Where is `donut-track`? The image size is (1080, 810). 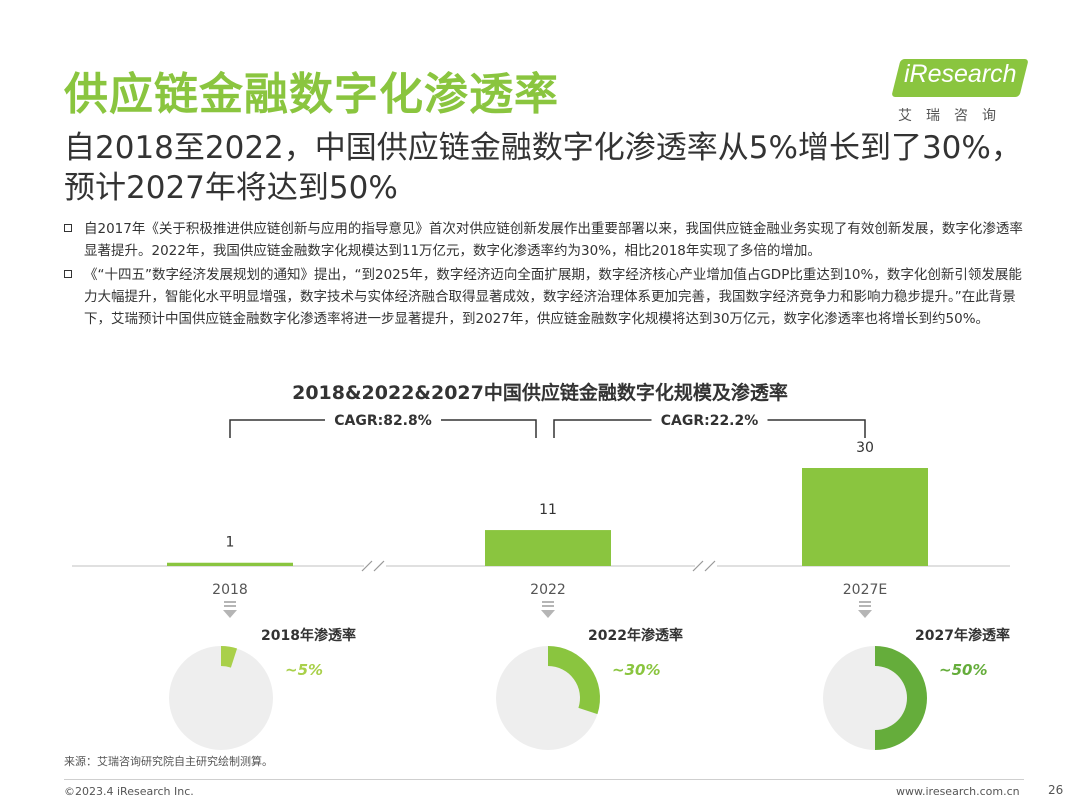 donut-track is located at coordinates (221, 698).